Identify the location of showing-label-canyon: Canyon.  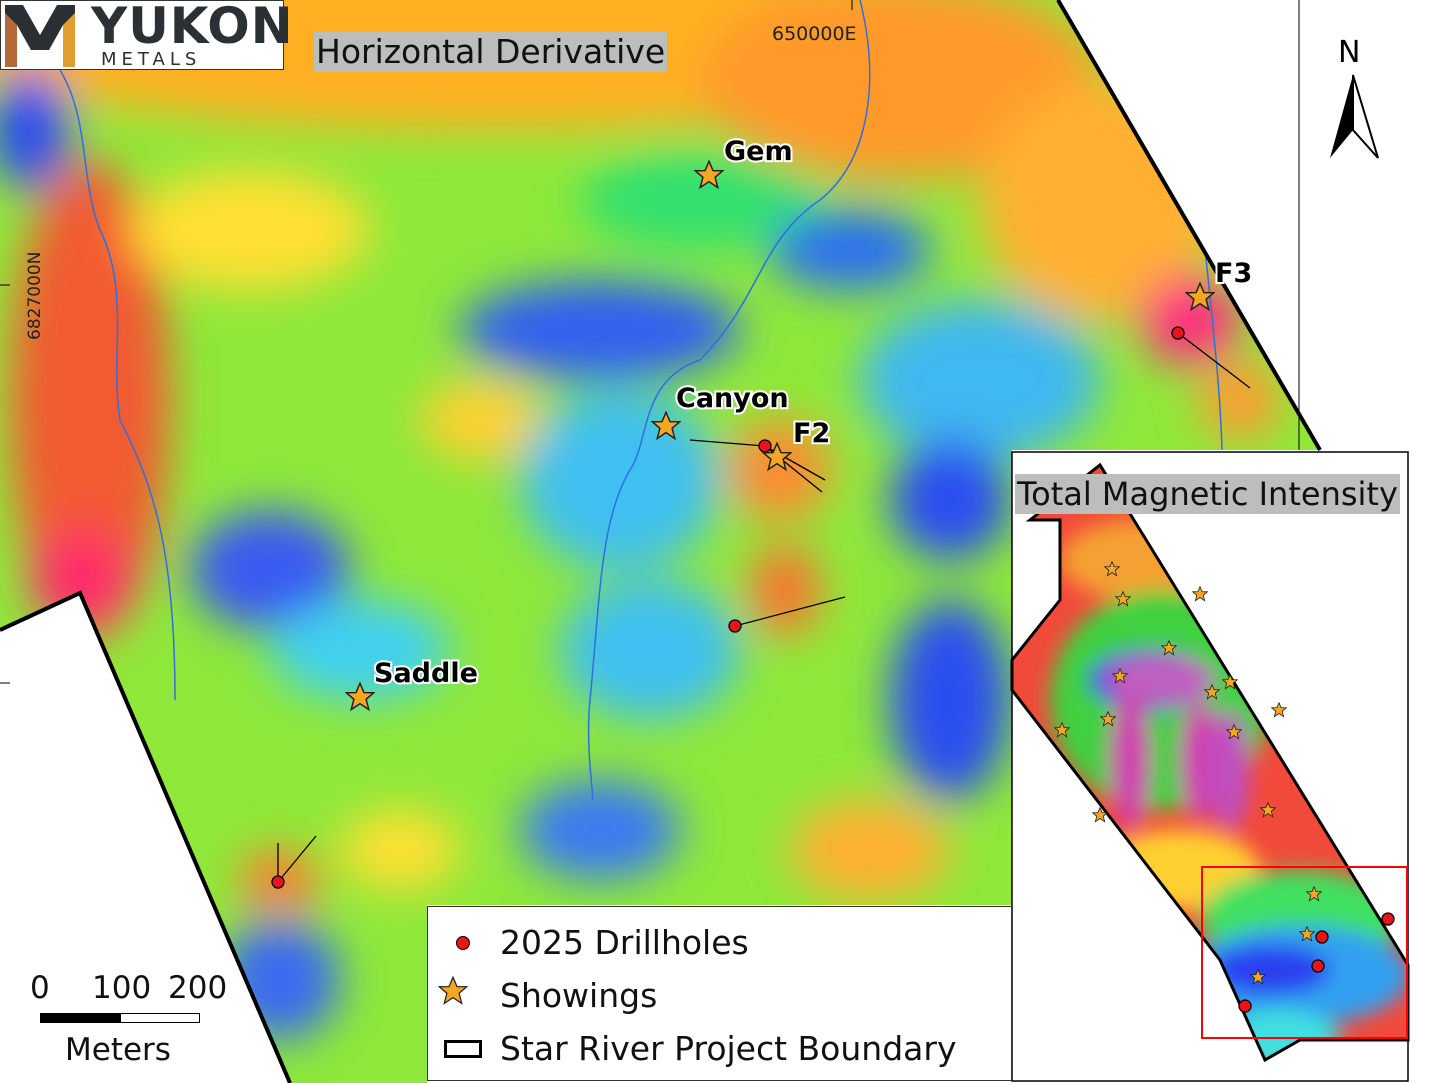
(732, 398).